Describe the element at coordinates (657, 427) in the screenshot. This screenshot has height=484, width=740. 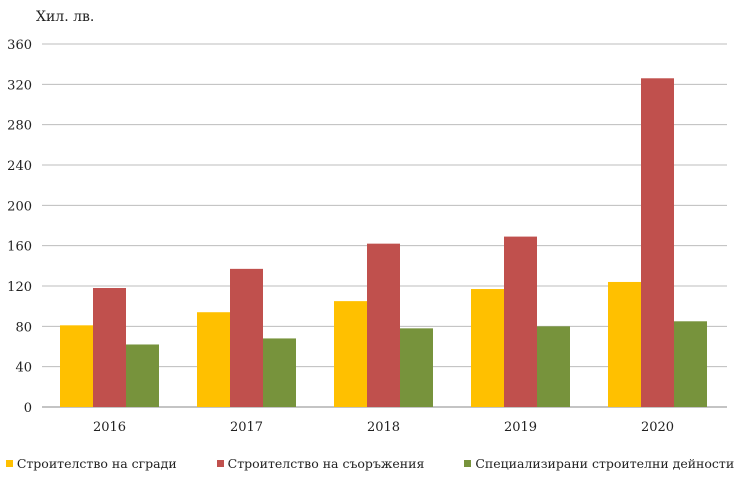
I see `x-tick-label: 2020` at that location.